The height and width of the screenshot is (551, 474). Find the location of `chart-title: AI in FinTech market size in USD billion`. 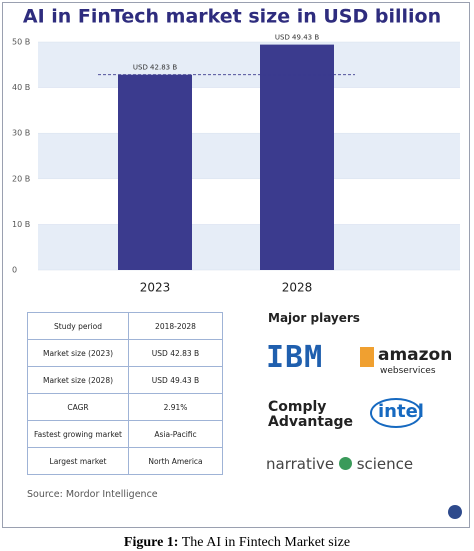

chart-title: AI in FinTech market size in USD billion is located at coordinates (232, 17).